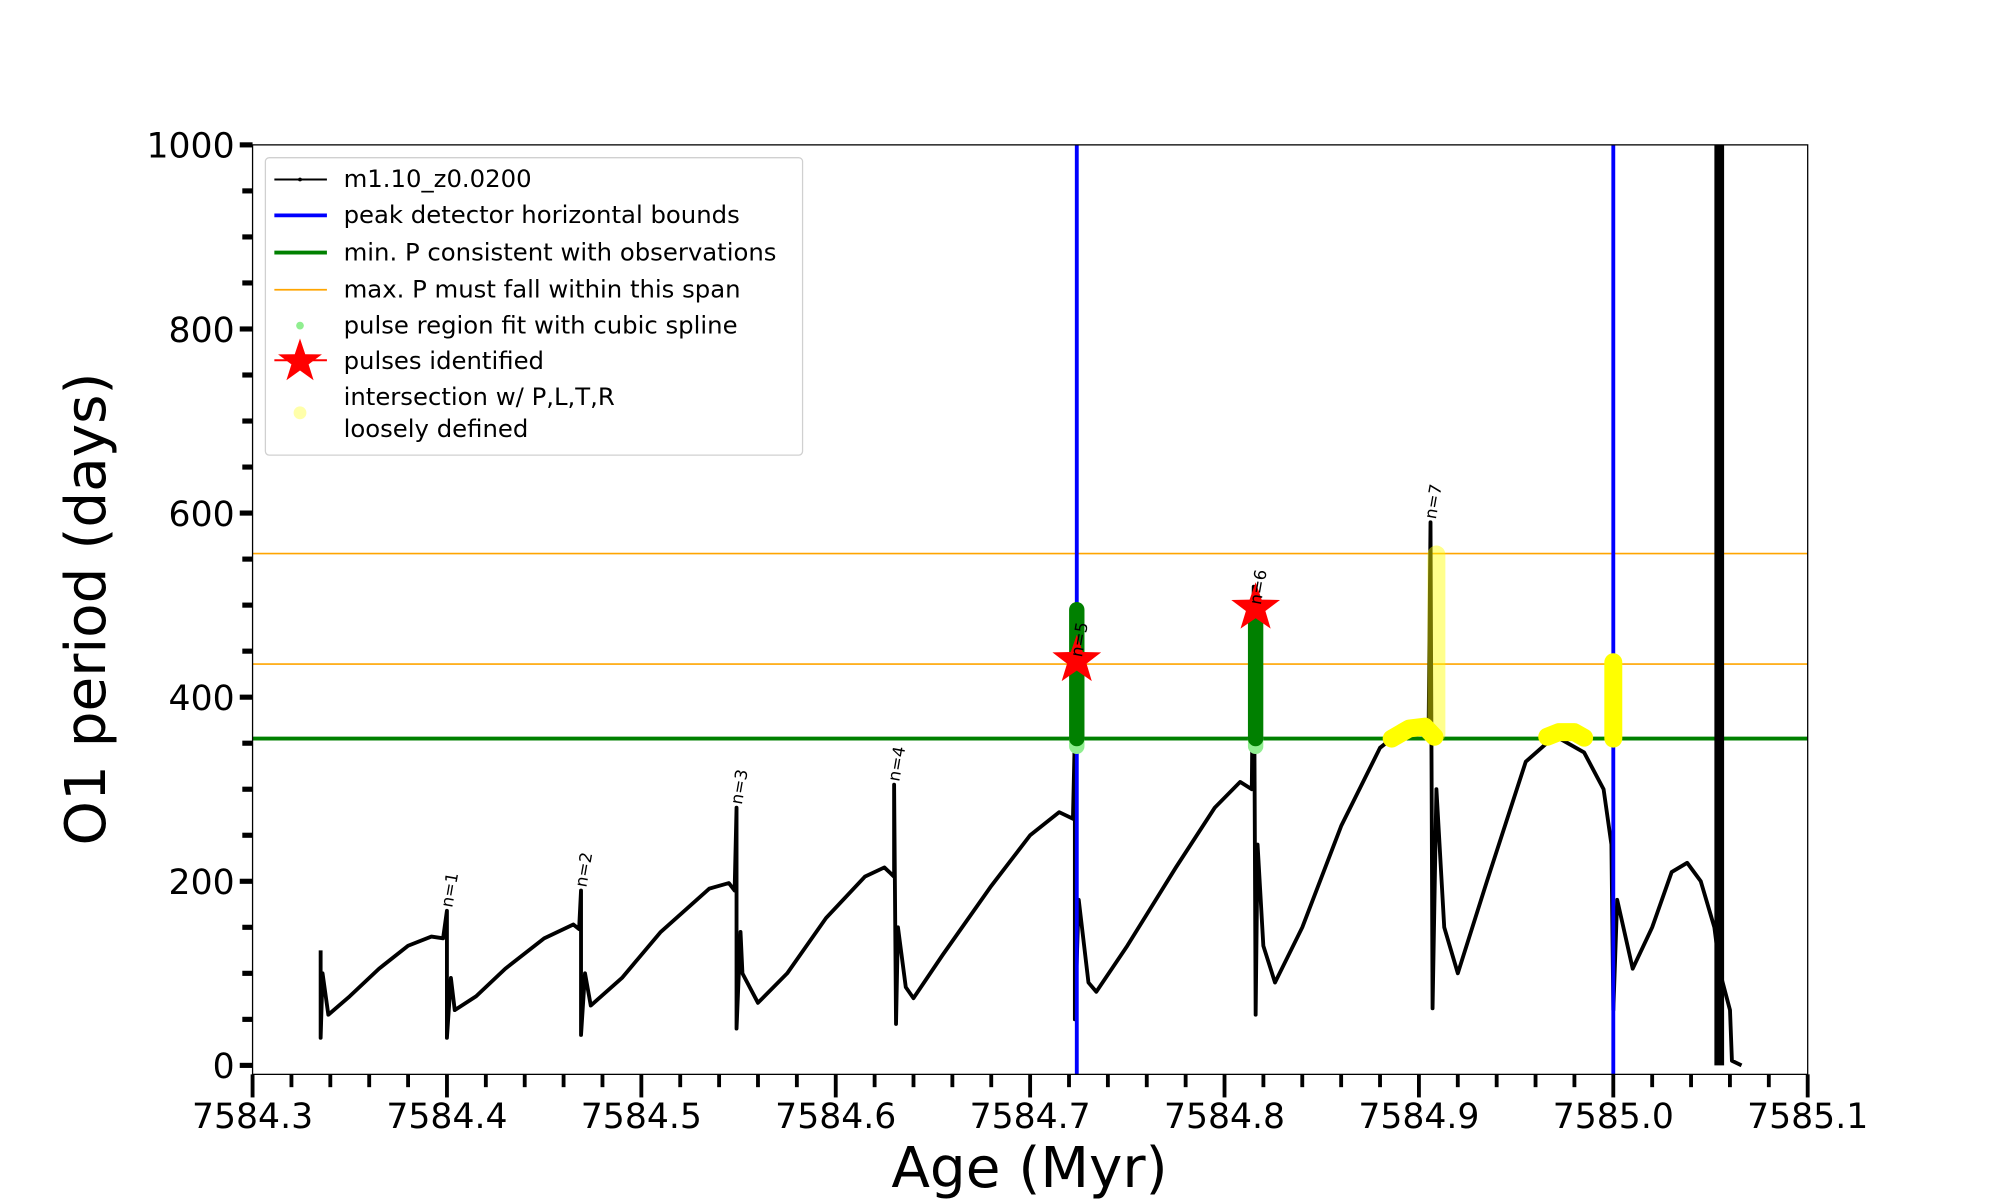 Image resolution: width=2000 pixels, height=1200 pixels. What do you see at coordinates (1433, 502) in the screenshot?
I see `pulse-label: n=7` at bounding box center [1433, 502].